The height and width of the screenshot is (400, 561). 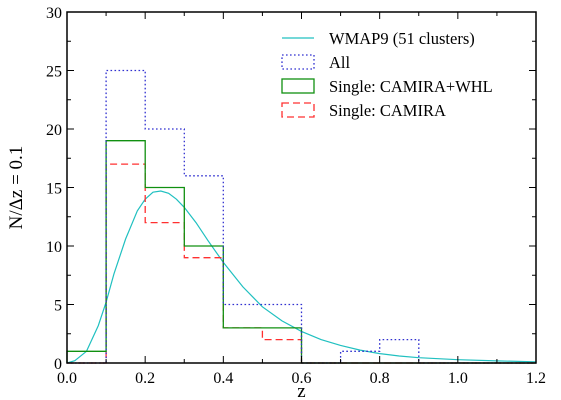 What do you see at coordinates (145, 378) in the screenshot?
I see `x-tick-label: 0.2` at bounding box center [145, 378].